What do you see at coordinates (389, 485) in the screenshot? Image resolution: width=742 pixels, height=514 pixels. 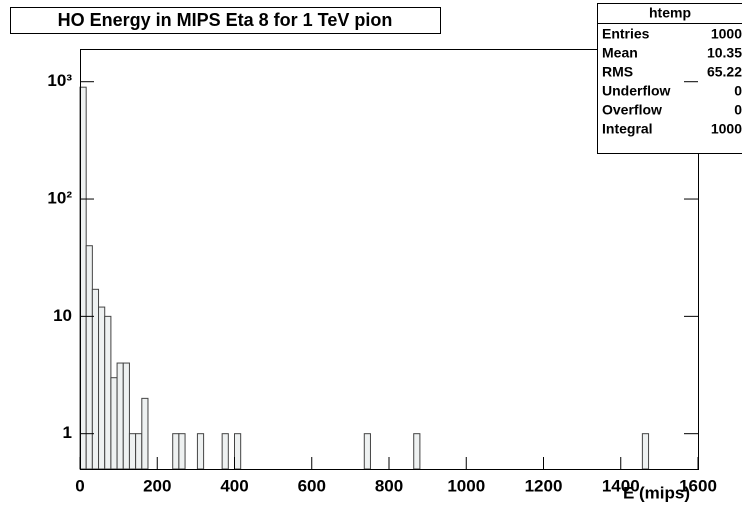 I see `x-tick-label: 800` at bounding box center [389, 485].